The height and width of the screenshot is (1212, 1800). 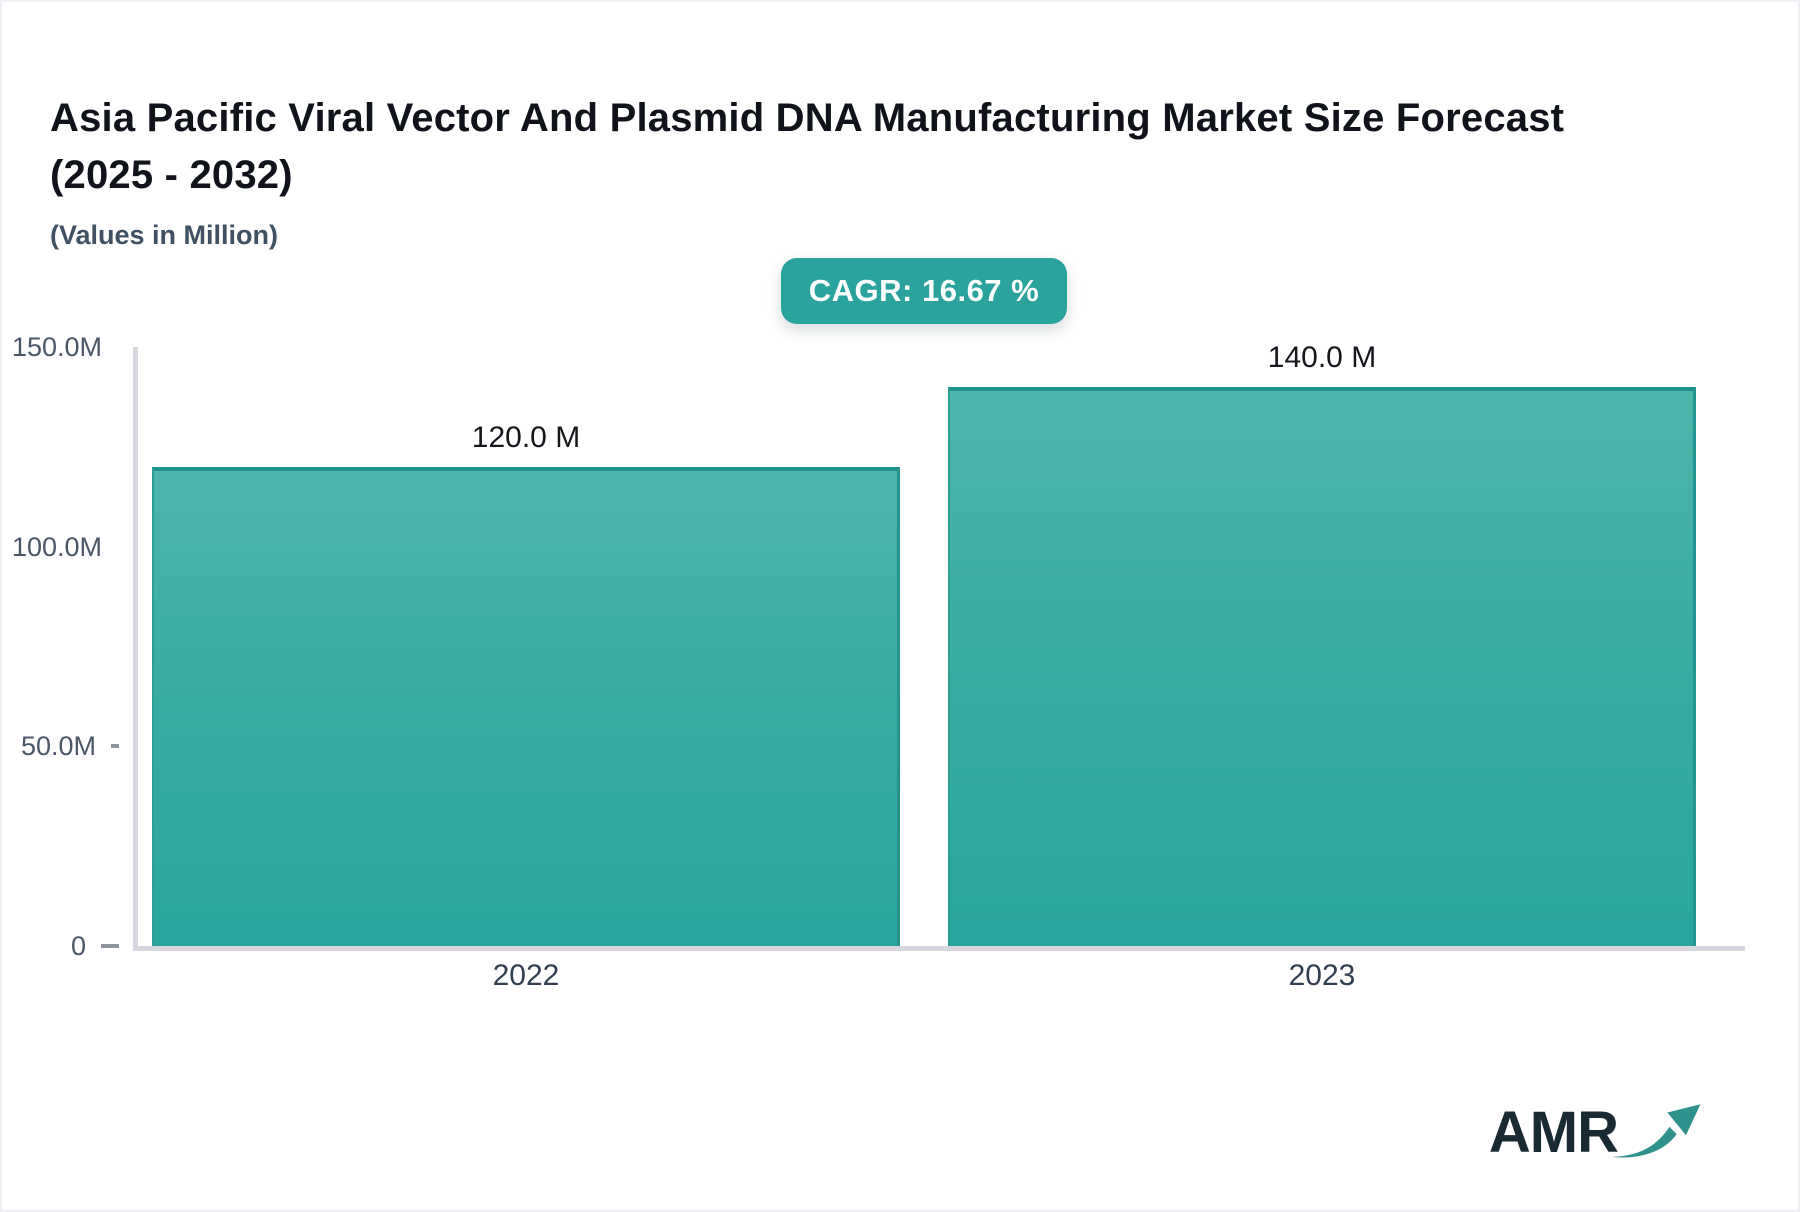 What do you see at coordinates (1322, 975) in the screenshot?
I see `x-axis-label: 2023` at bounding box center [1322, 975].